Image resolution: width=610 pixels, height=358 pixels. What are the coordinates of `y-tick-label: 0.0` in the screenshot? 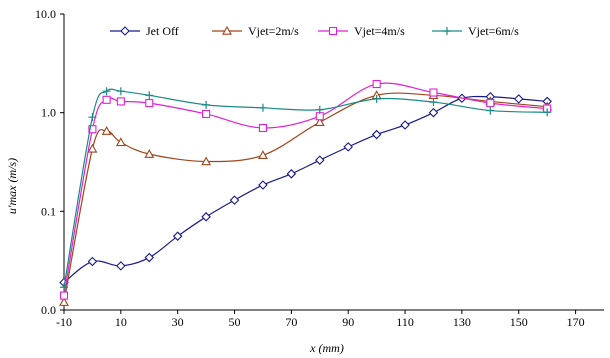 It's located at (48, 310).